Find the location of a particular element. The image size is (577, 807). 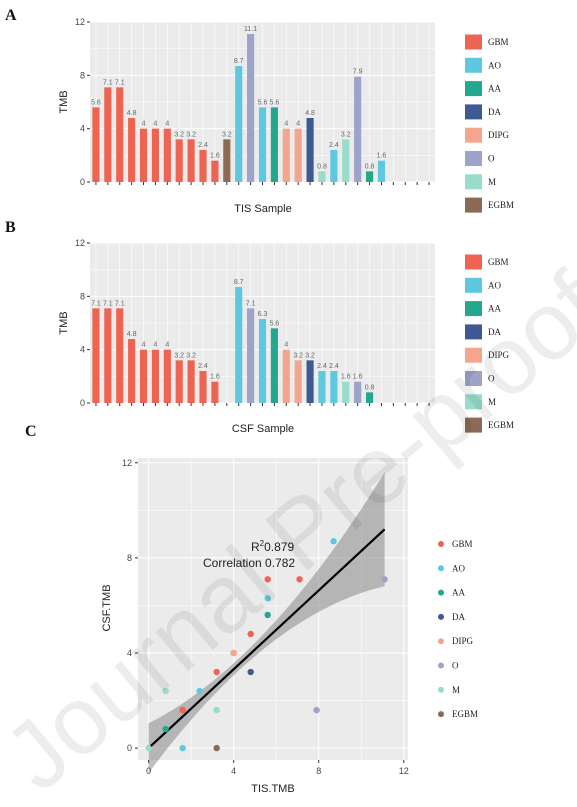

panel-a-letter: A is located at coordinates (11, 15).